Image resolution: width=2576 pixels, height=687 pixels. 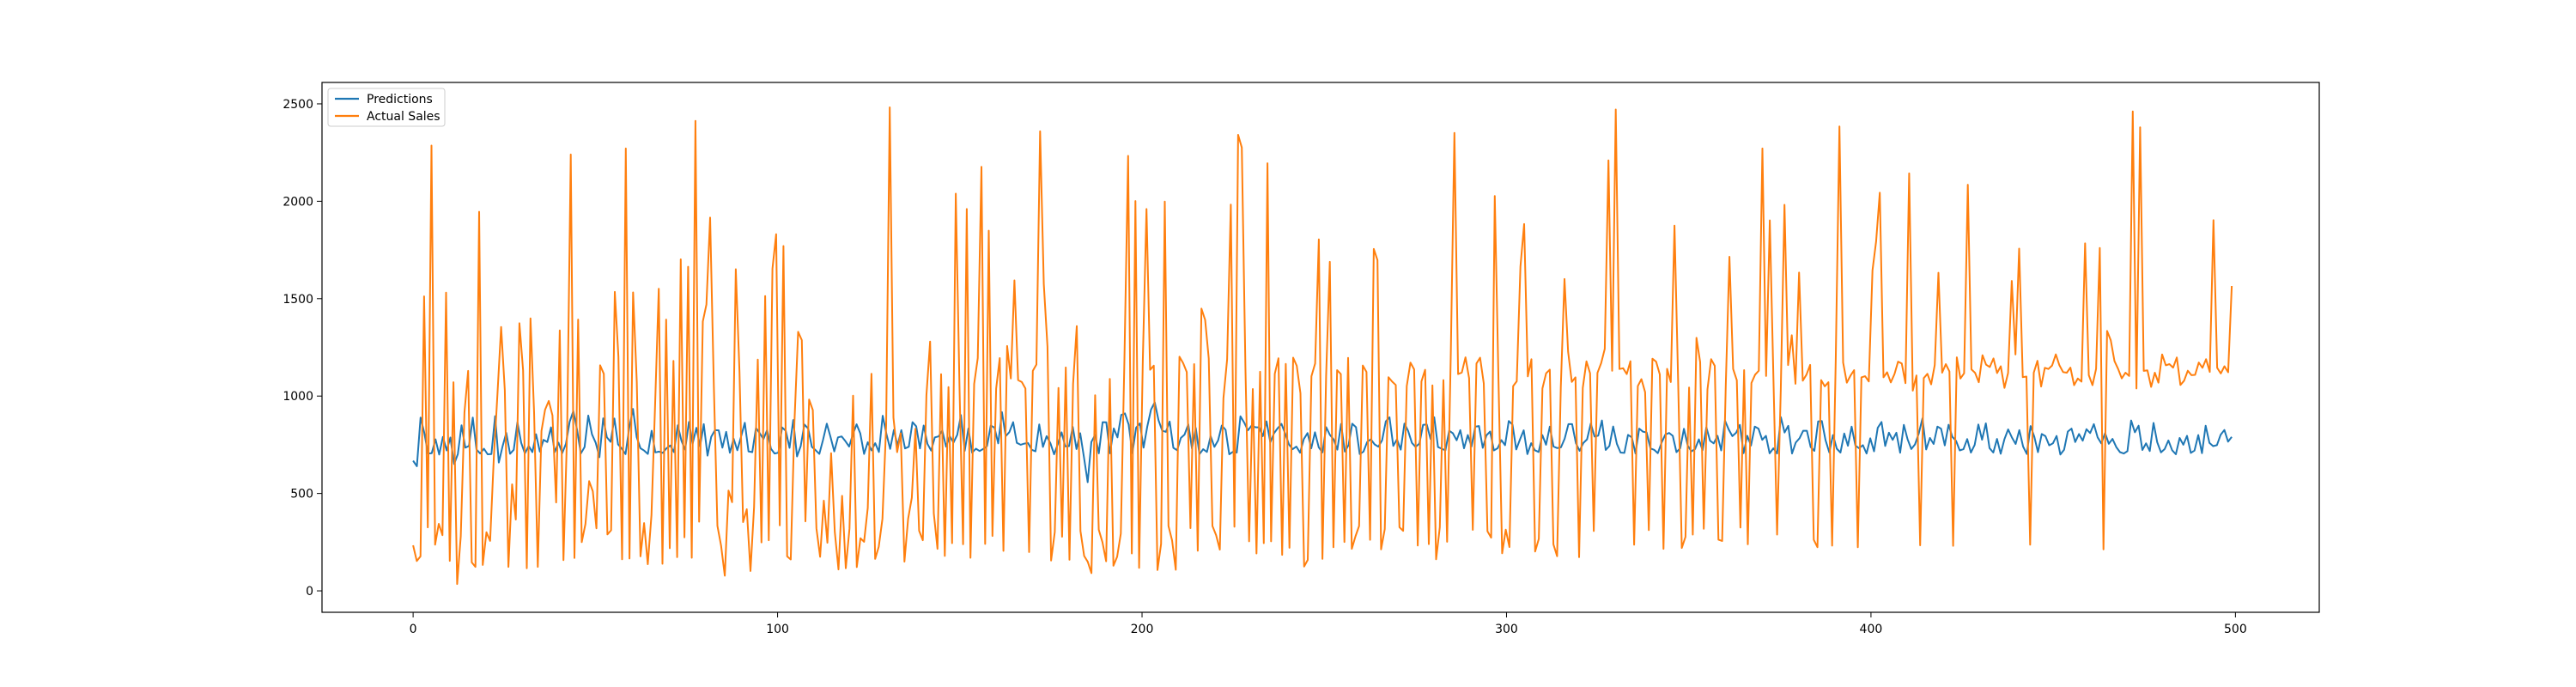 What do you see at coordinates (302, 348) in the screenshot?
I see `y-axis: 0 500 1000 1500 2000 2500` at bounding box center [302, 348].